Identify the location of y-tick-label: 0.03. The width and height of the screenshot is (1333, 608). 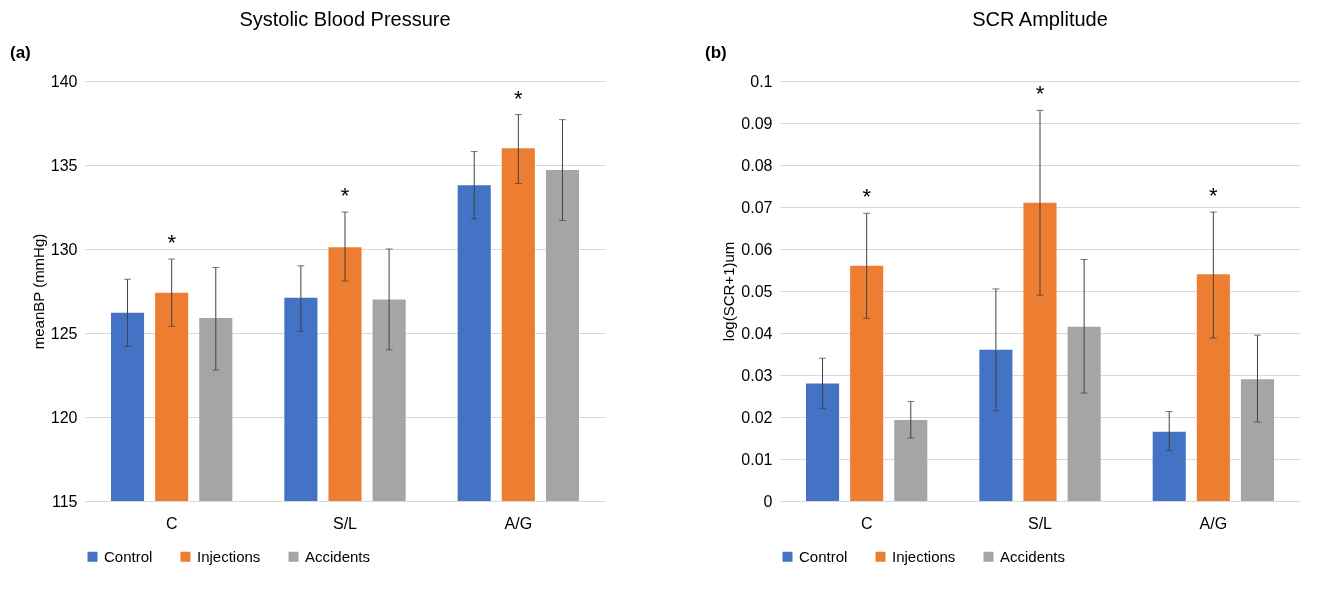
(757, 375).